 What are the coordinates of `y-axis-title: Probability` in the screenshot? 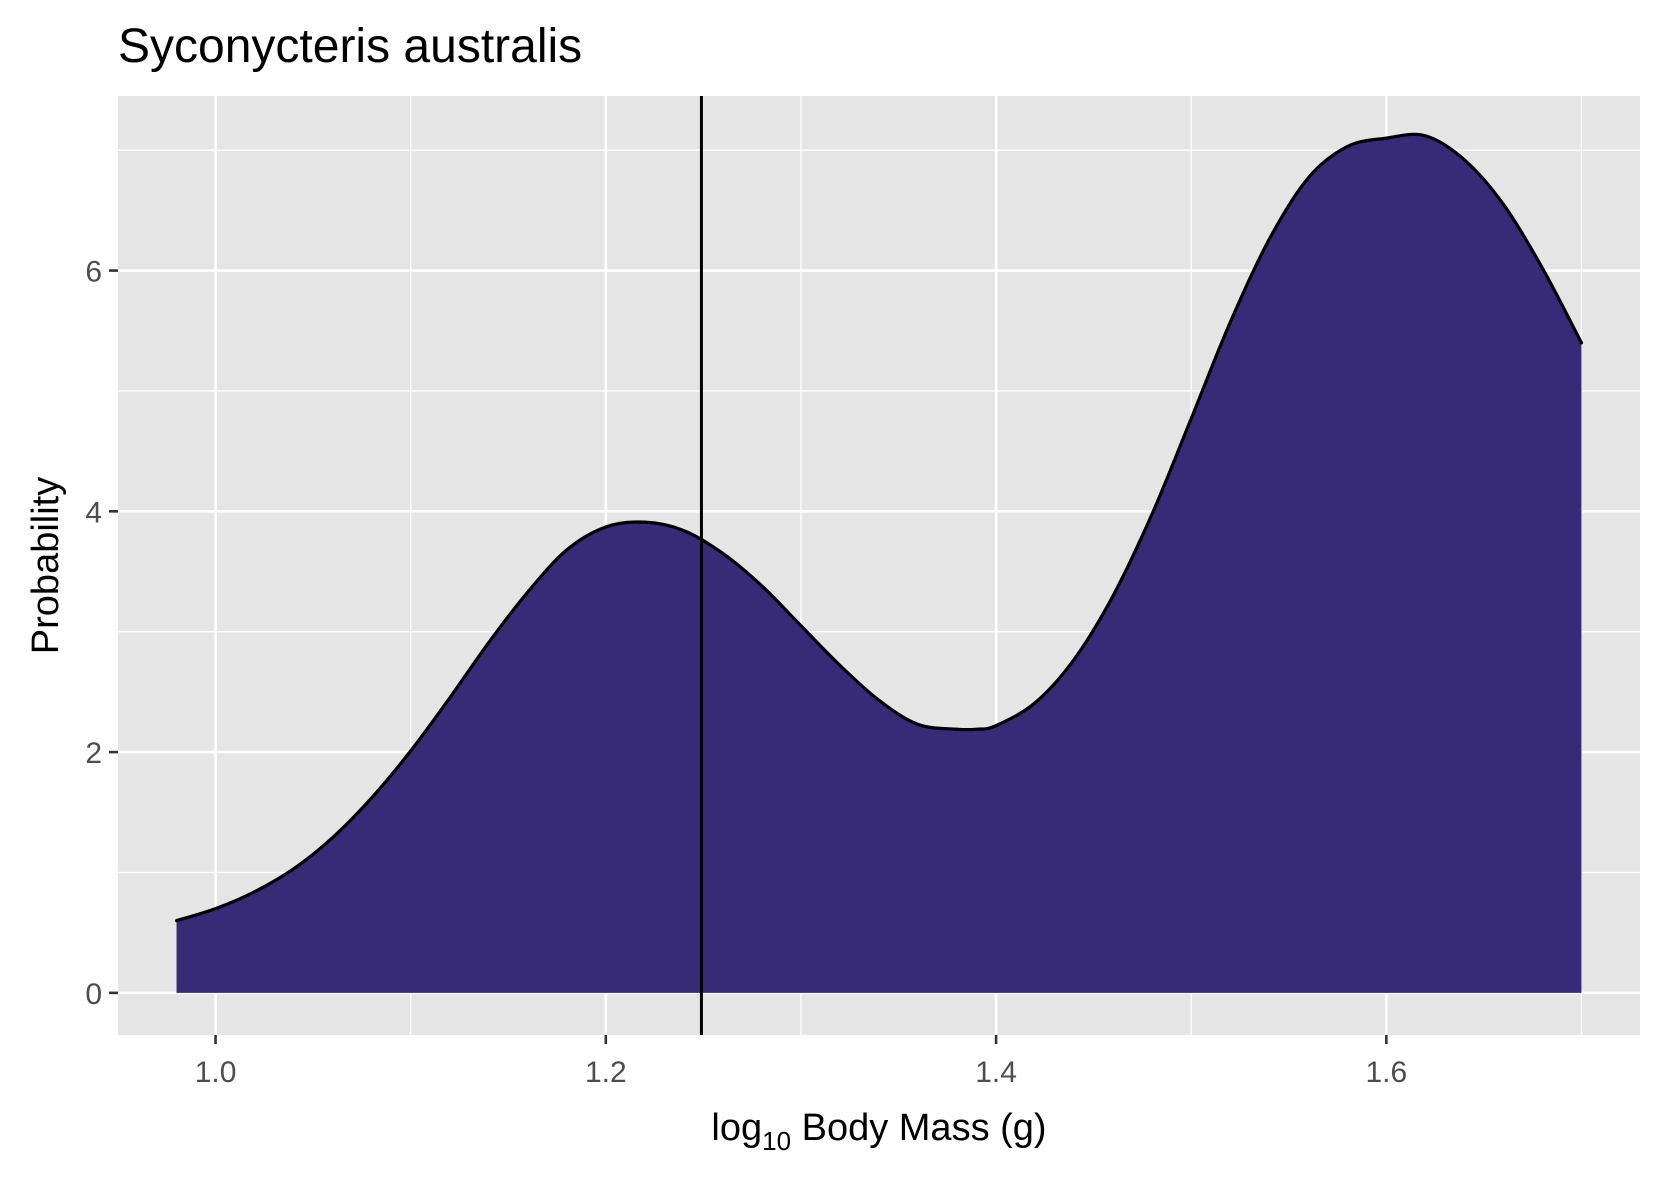 It's located at (46, 565).